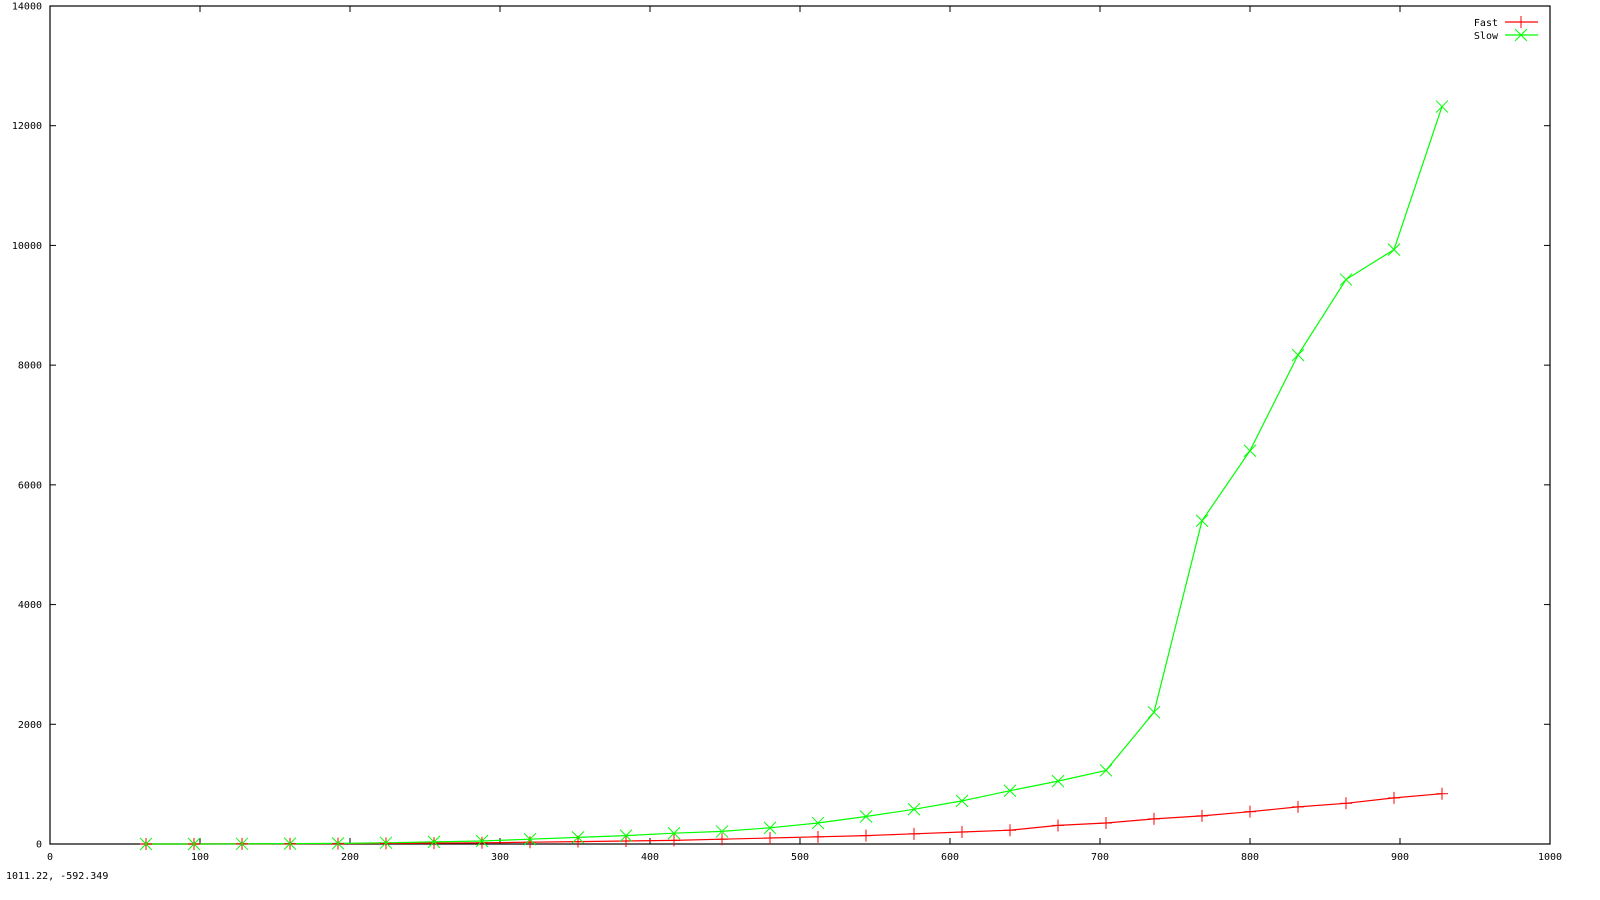 The image size is (1600, 900). Describe the element at coordinates (27, 126) in the screenshot. I see `y-tick-label: 12000` at that location.